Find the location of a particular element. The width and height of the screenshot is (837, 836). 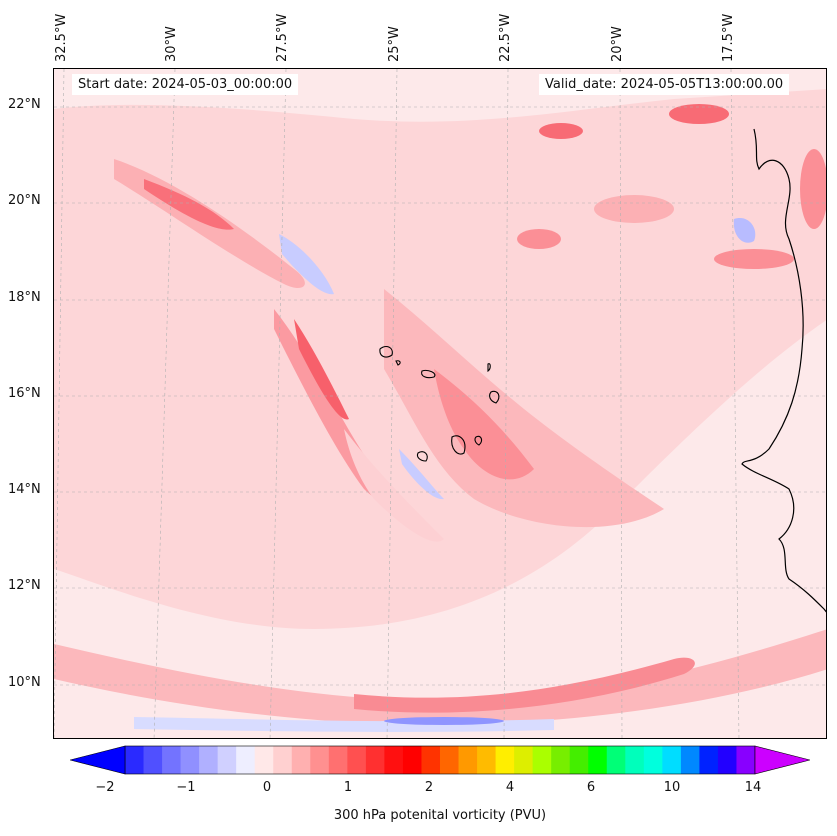

pv-region-central is located at coordinates (524, 408).